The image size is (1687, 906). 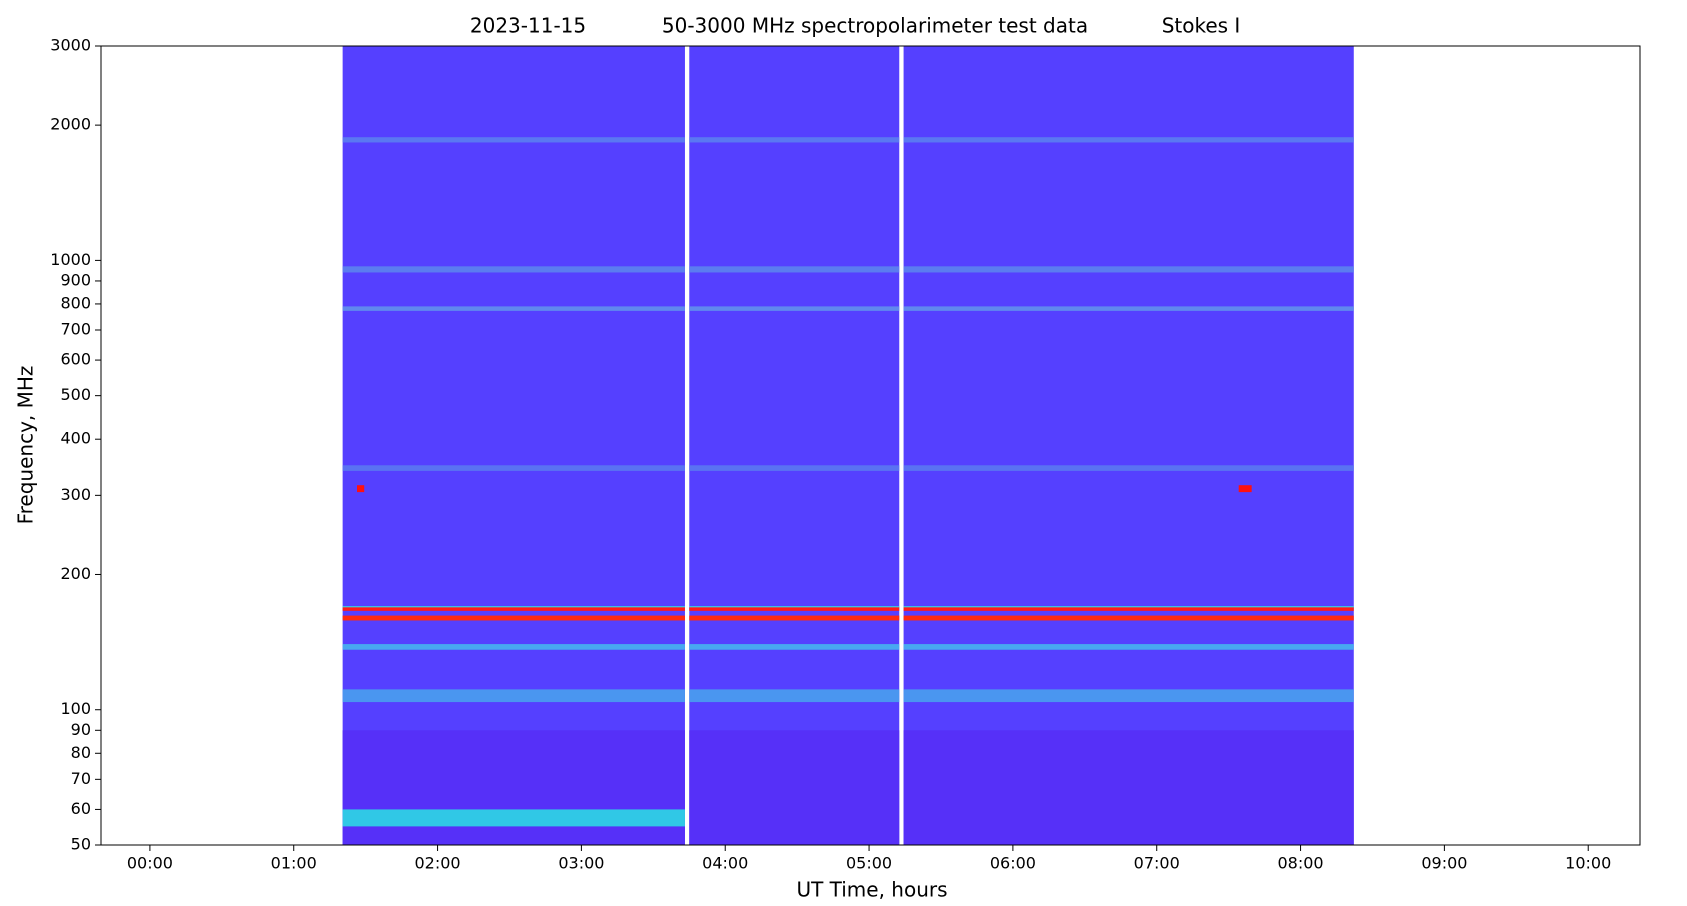 What do you see at coordinates (26, 445) in the screenshot?
I see `y-axis-label: Frequency, MHz` at bounding box center [26, 445].